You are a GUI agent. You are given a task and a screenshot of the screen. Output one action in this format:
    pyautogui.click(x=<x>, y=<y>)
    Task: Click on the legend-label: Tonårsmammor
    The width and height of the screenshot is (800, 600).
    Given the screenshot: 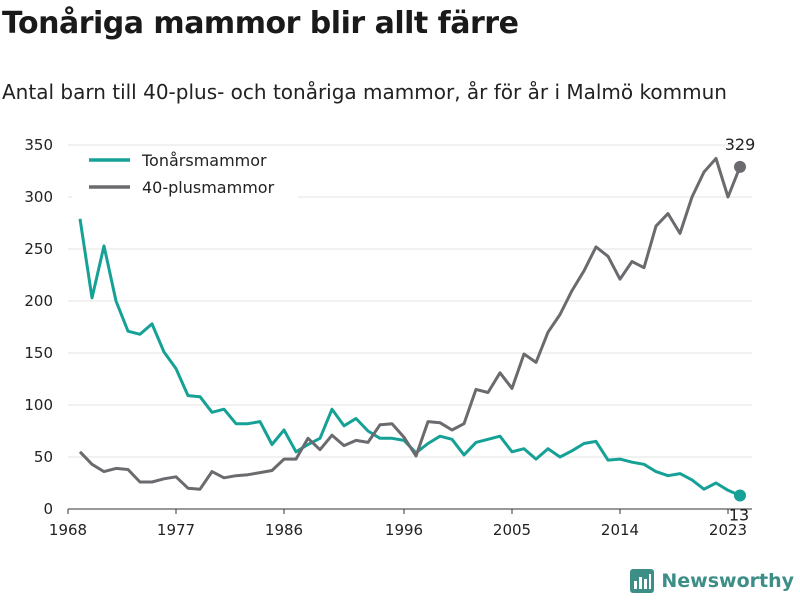 What is the action you would take?
    pyautogui.click(x=204, y=160)
    